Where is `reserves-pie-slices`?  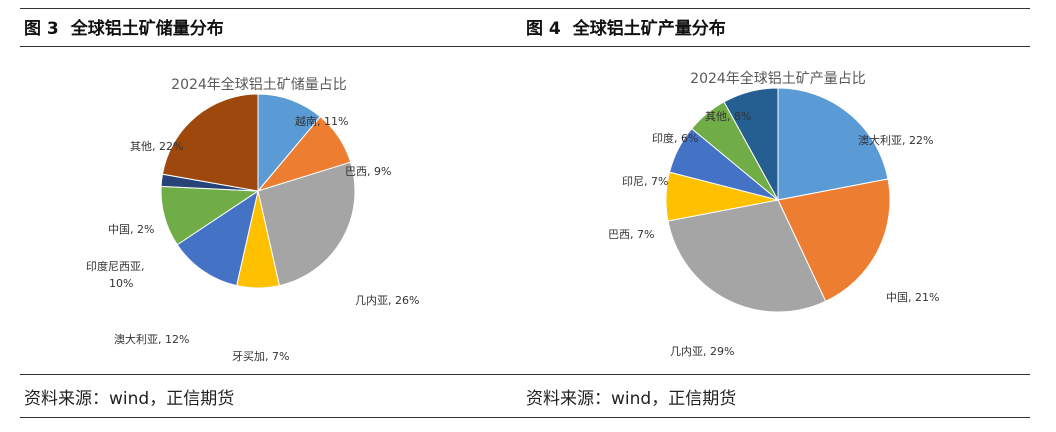 reserves-pie-slices is located at coordinates (258, 191).